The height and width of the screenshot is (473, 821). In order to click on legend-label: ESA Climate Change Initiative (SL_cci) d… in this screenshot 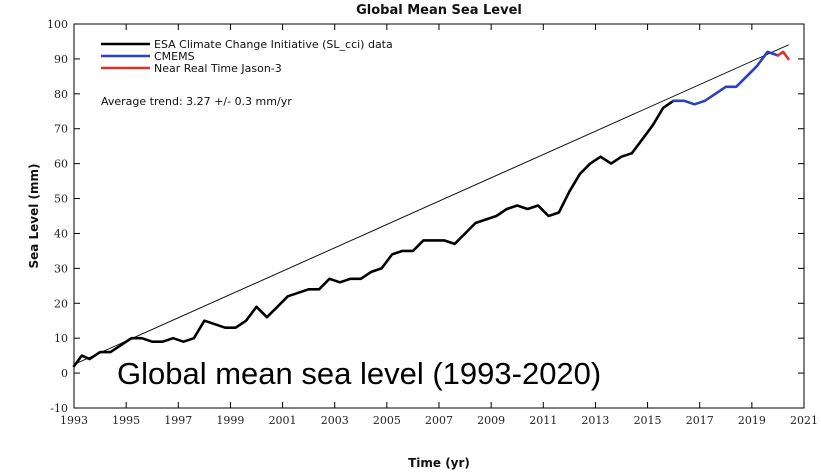, I will do `click(273, 44)`.